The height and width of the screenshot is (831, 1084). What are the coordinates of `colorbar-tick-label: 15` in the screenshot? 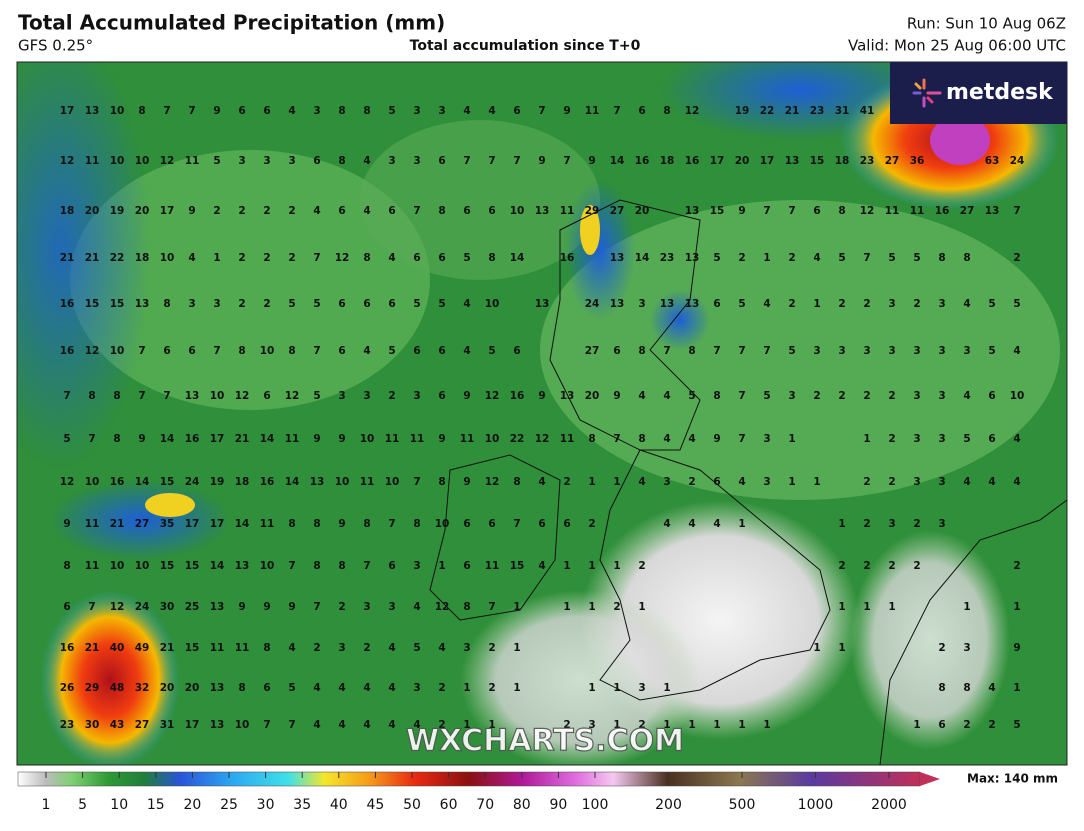 It's located at (156, 805).